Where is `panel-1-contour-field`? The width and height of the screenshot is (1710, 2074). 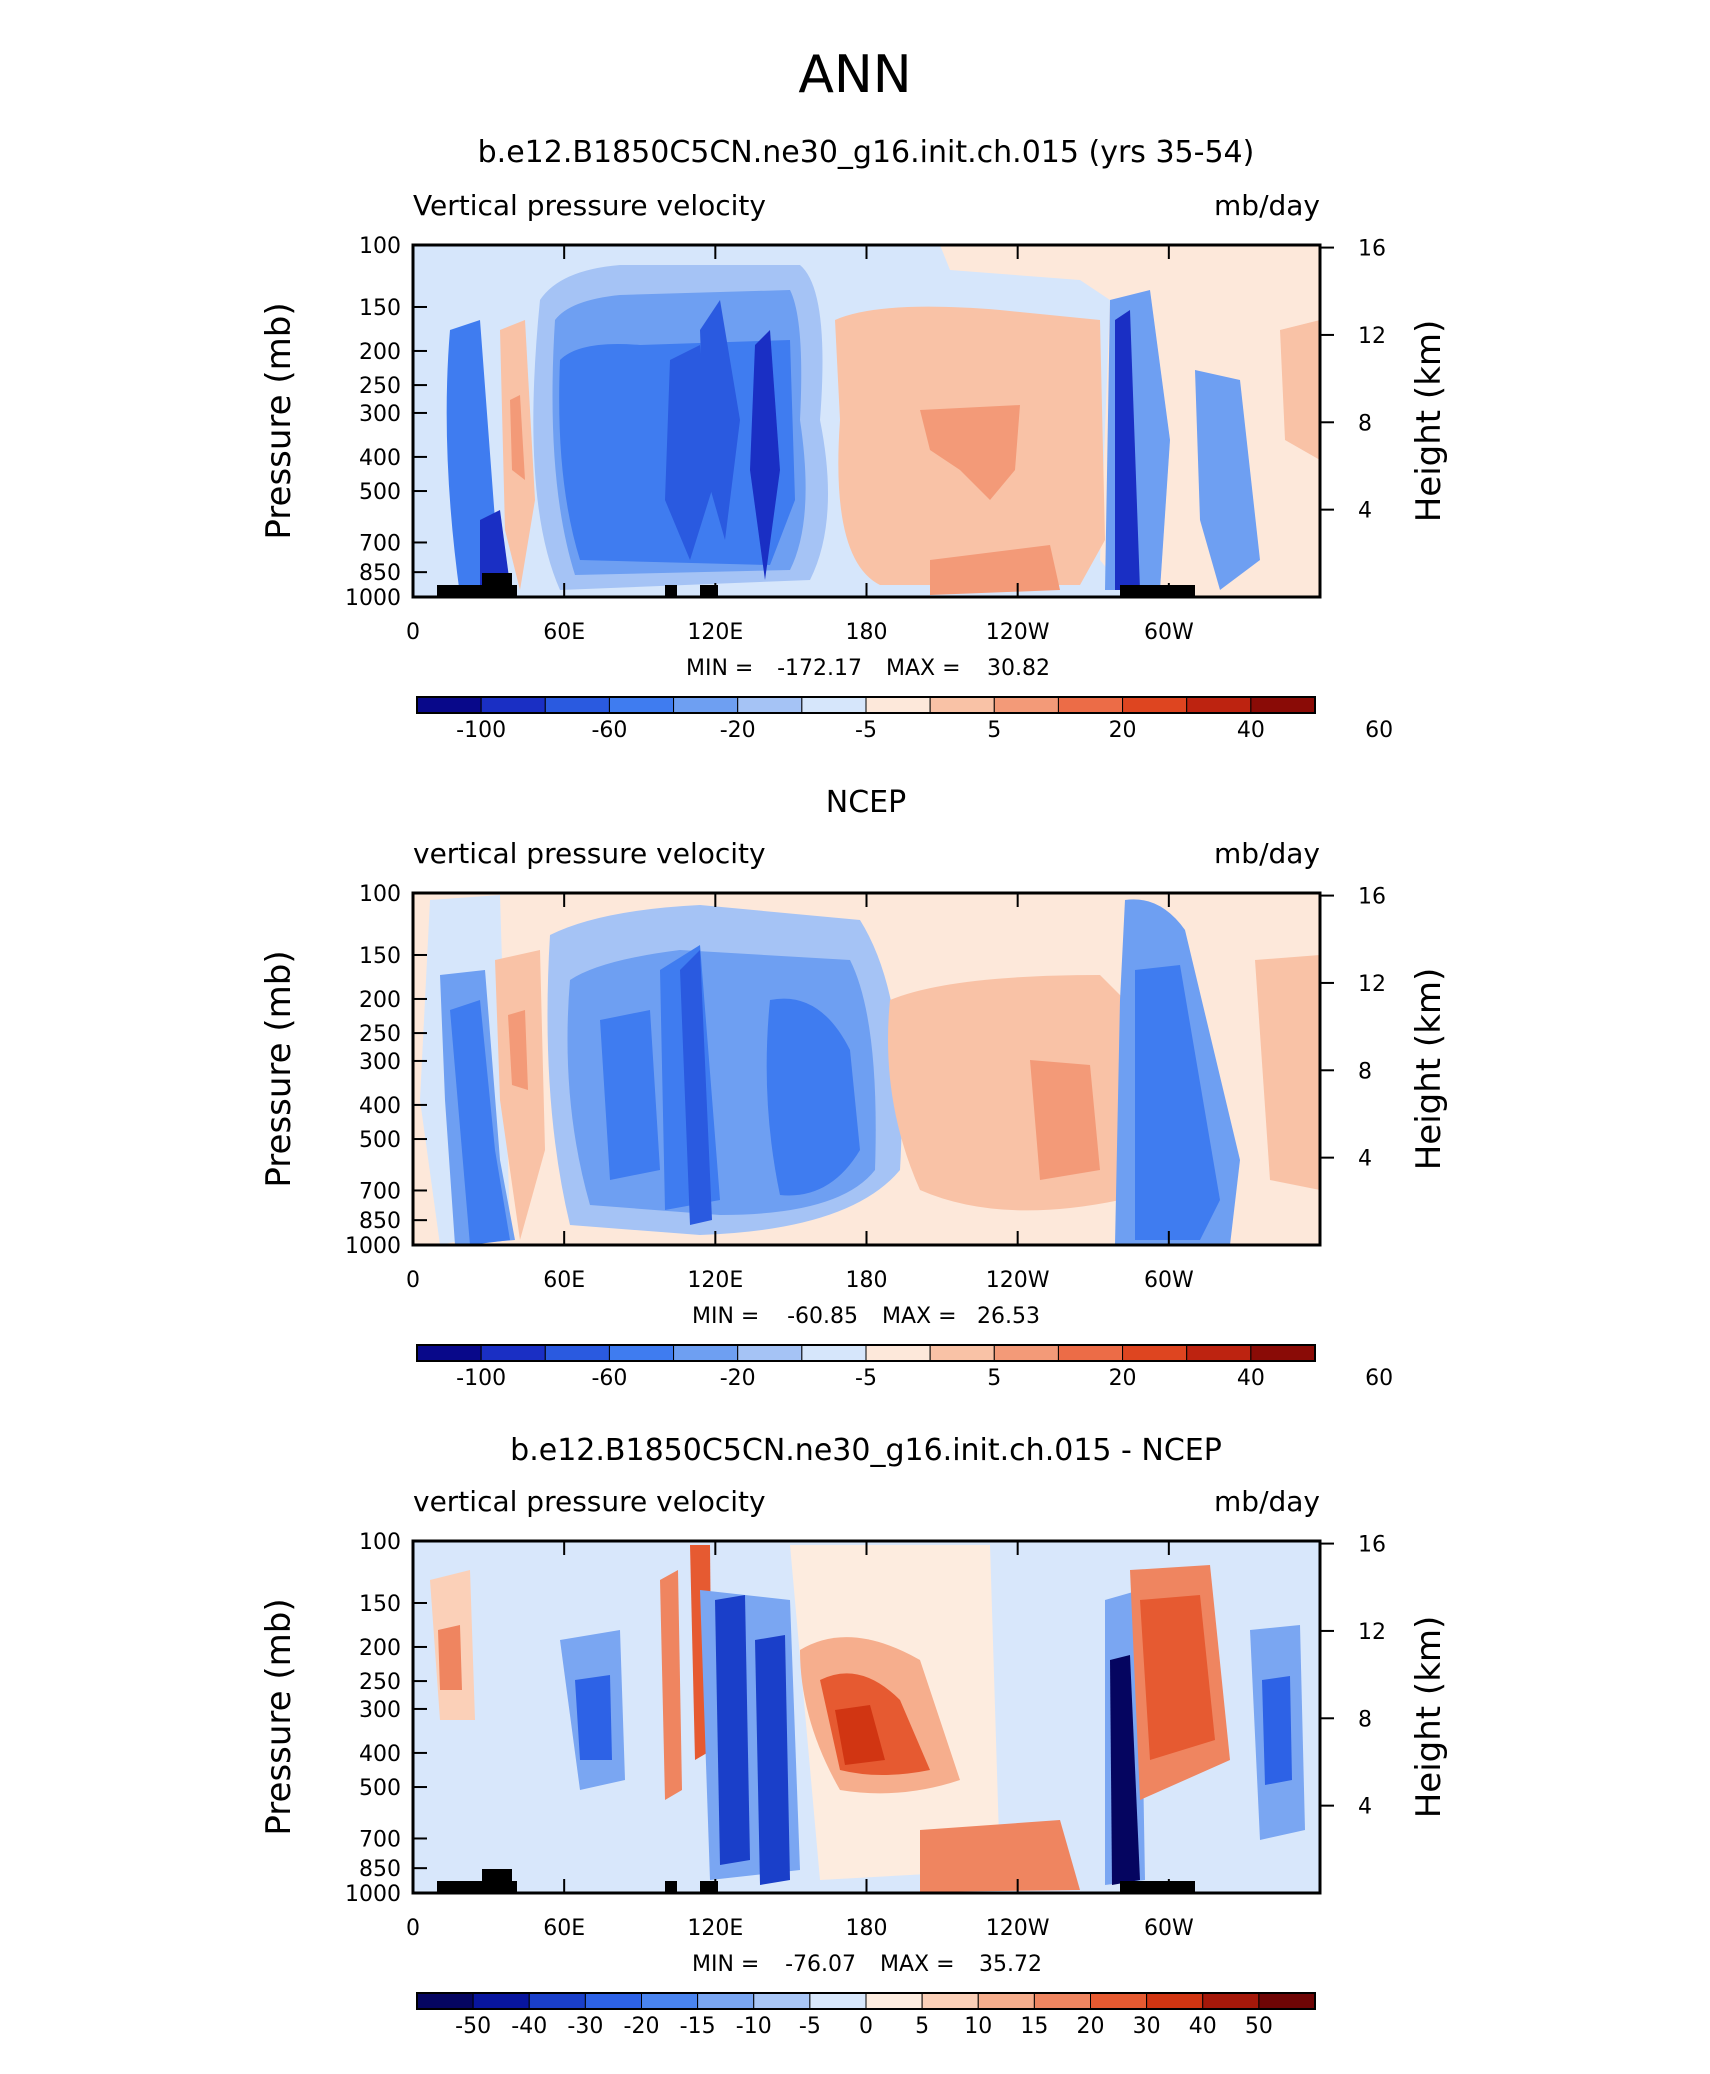 panel-1-contour-field is located at coordinates (866, 421).